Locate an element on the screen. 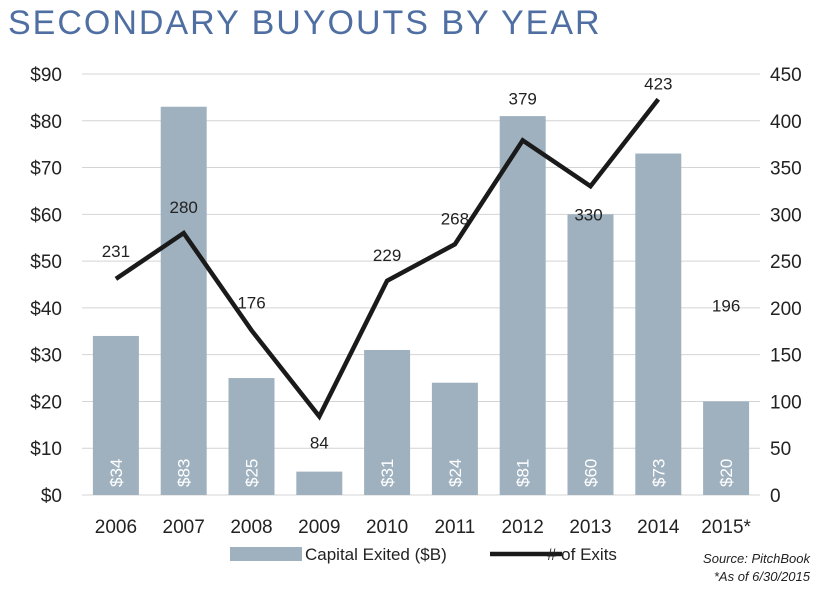  x-tick-label: 2013 is located at coordinates (590, 527).